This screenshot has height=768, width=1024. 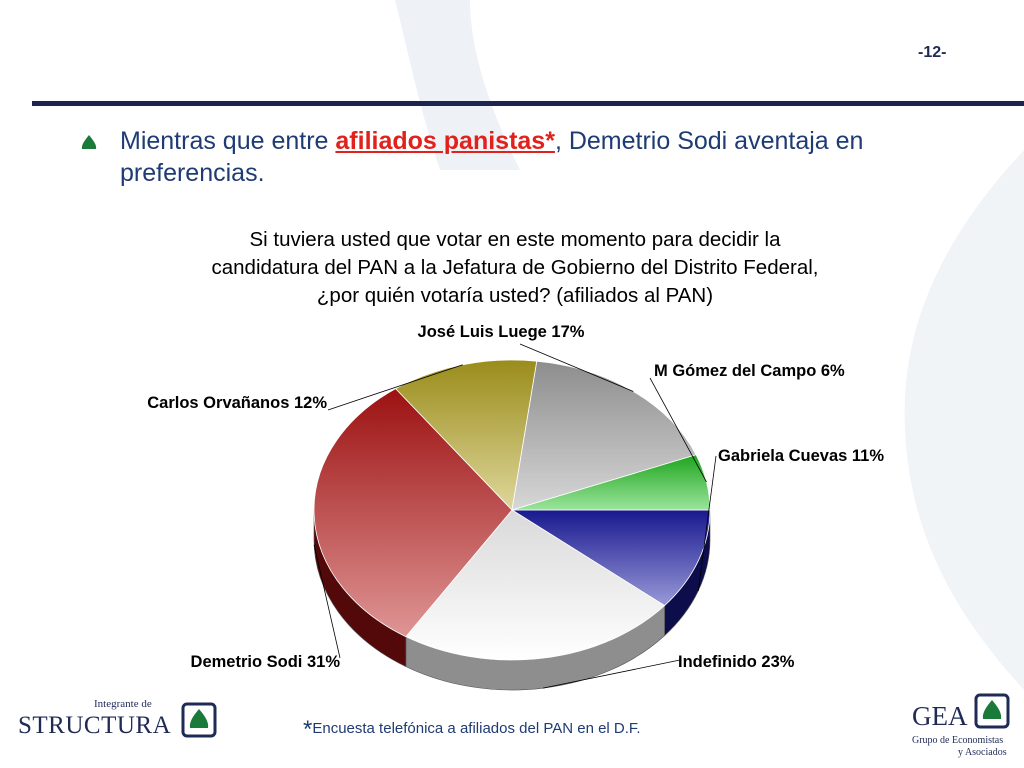 What do you see at coordinates (308, 729) in the screenshot?
I see `footnote-star: *` at bounding box center [308, 729].